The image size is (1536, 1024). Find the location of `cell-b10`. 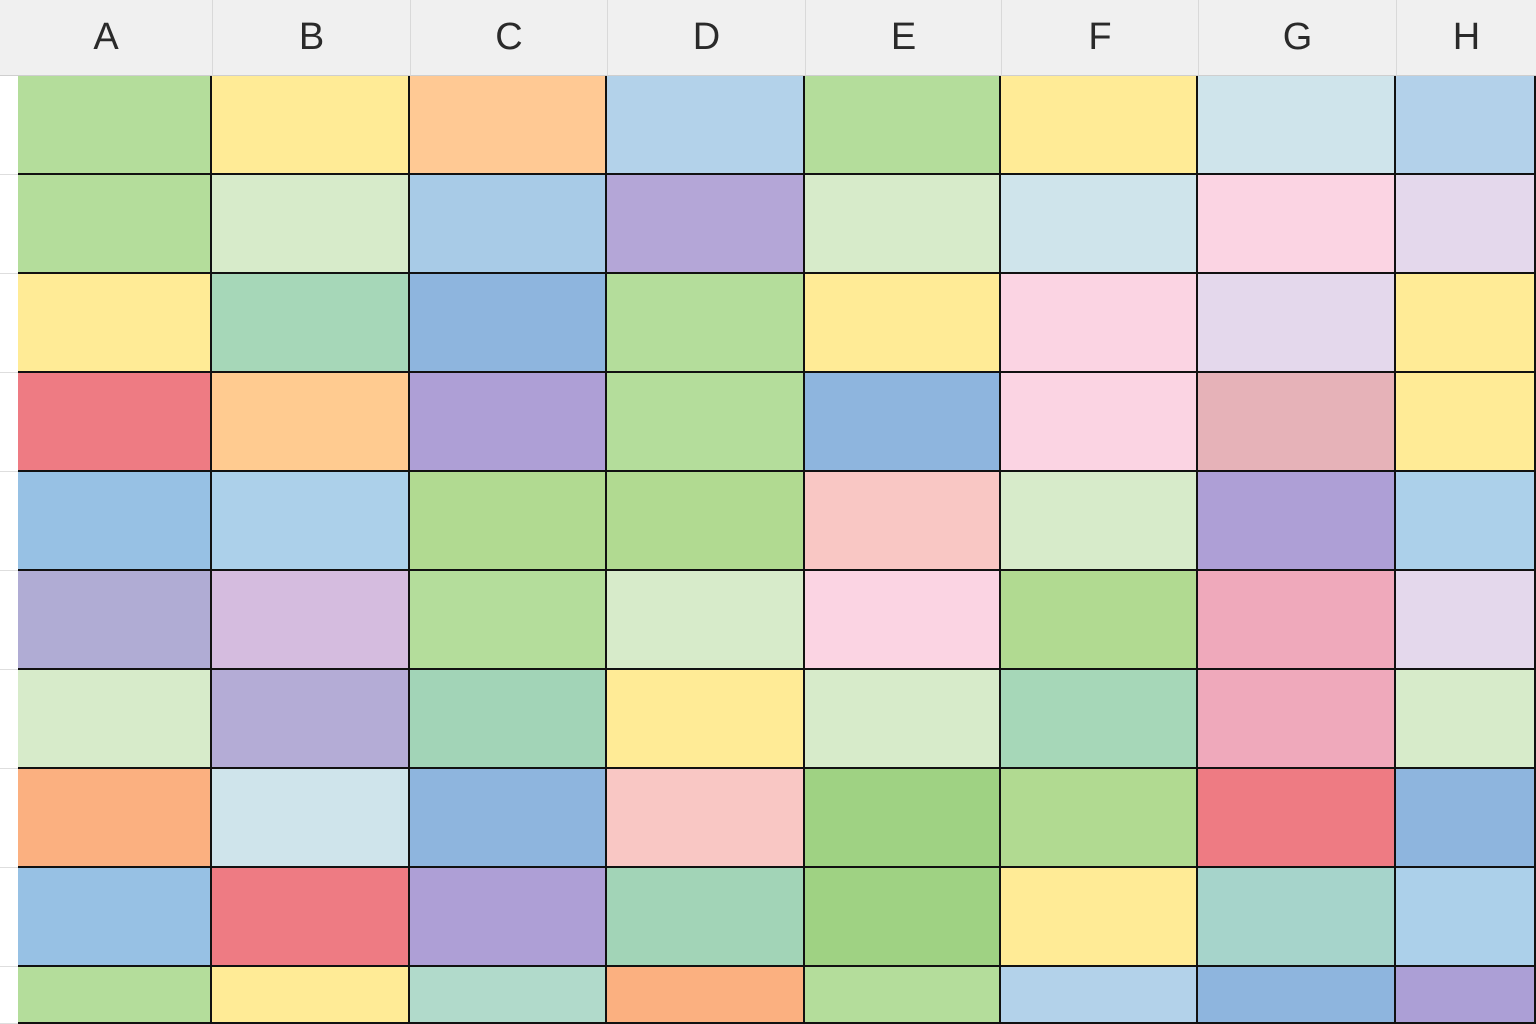

cell-b10 is located at coordinates (311, 995).